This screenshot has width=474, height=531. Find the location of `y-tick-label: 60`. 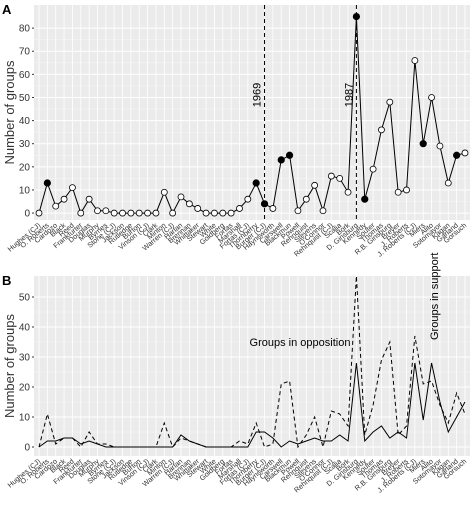

y-tick-label: 60 is located at coordinates (25, 75).